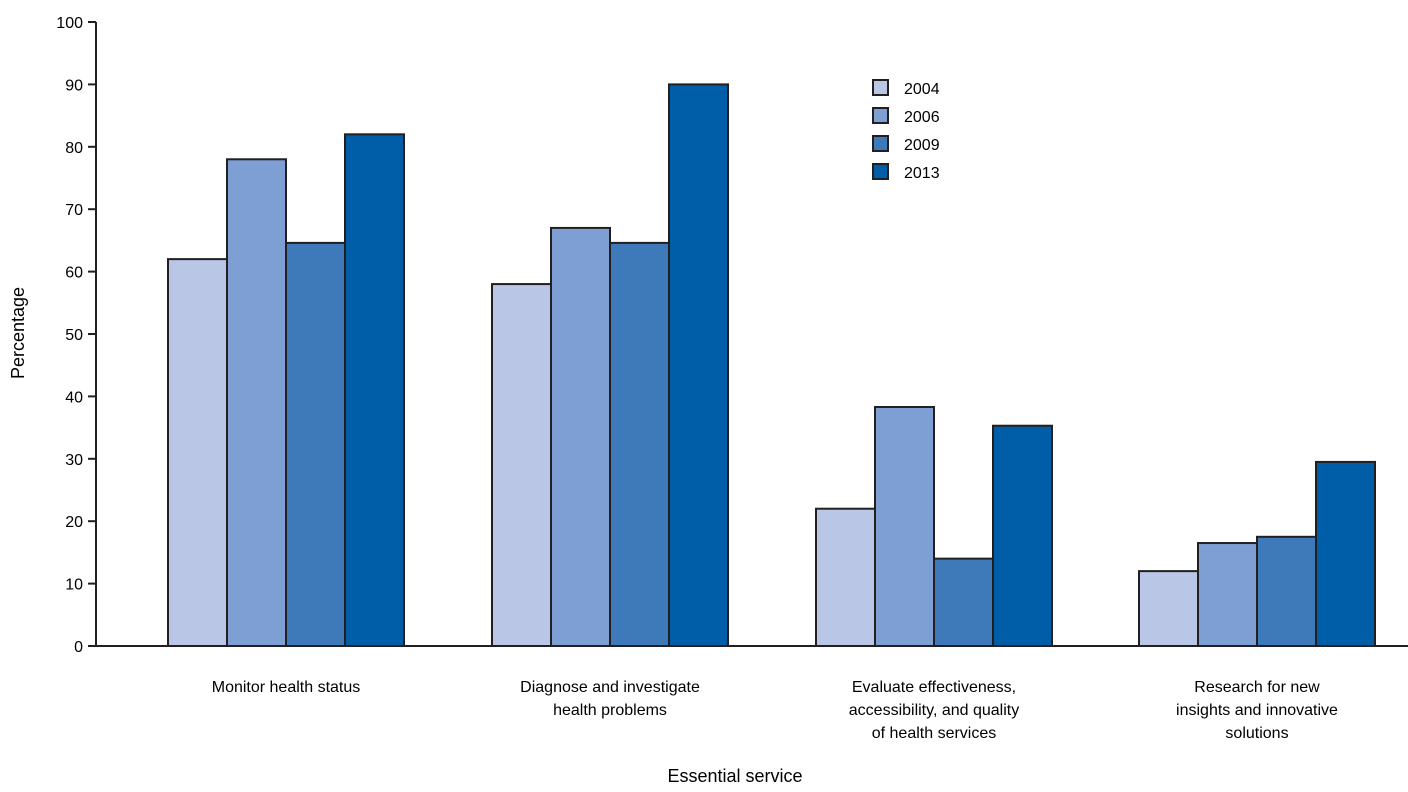  I want to click on x-category-label-line: insights and innovative, so click(1257, 710).